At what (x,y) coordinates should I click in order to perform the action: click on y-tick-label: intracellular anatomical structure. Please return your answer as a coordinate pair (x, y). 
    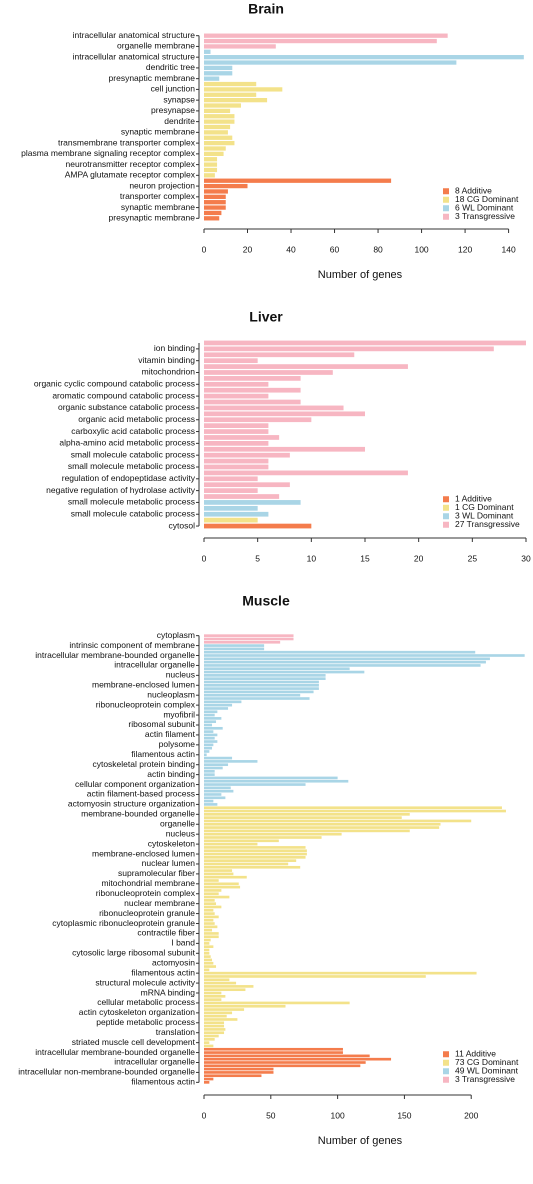
    Looking at the image, I should click on (134, 56).